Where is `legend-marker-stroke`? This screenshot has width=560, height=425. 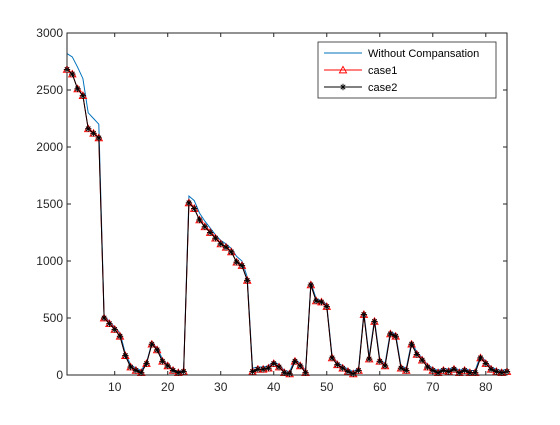 legend-marker-stroke is located at coordinates (343, 87).